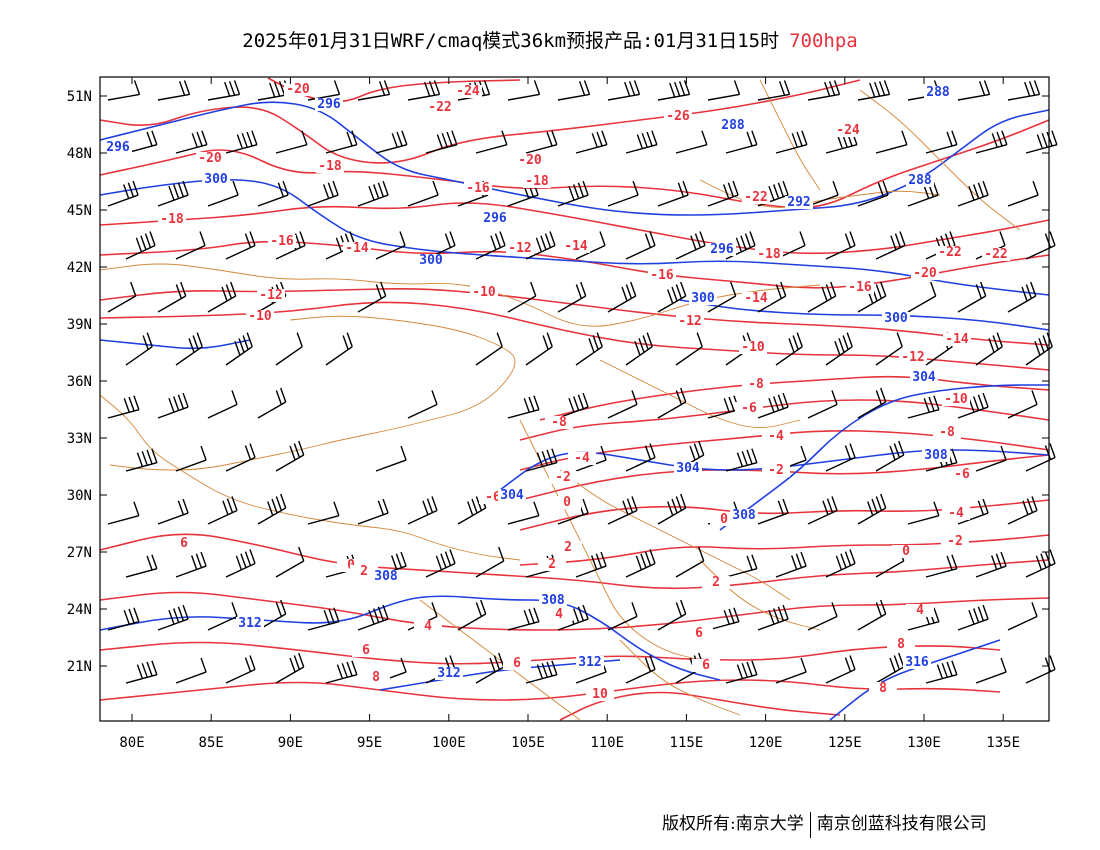 The height and width of the screenshot is (850, 1100). Describe the element at coordinates (449, 743) in the screenshot. I see `lon-tick-label: 100E` at that location.